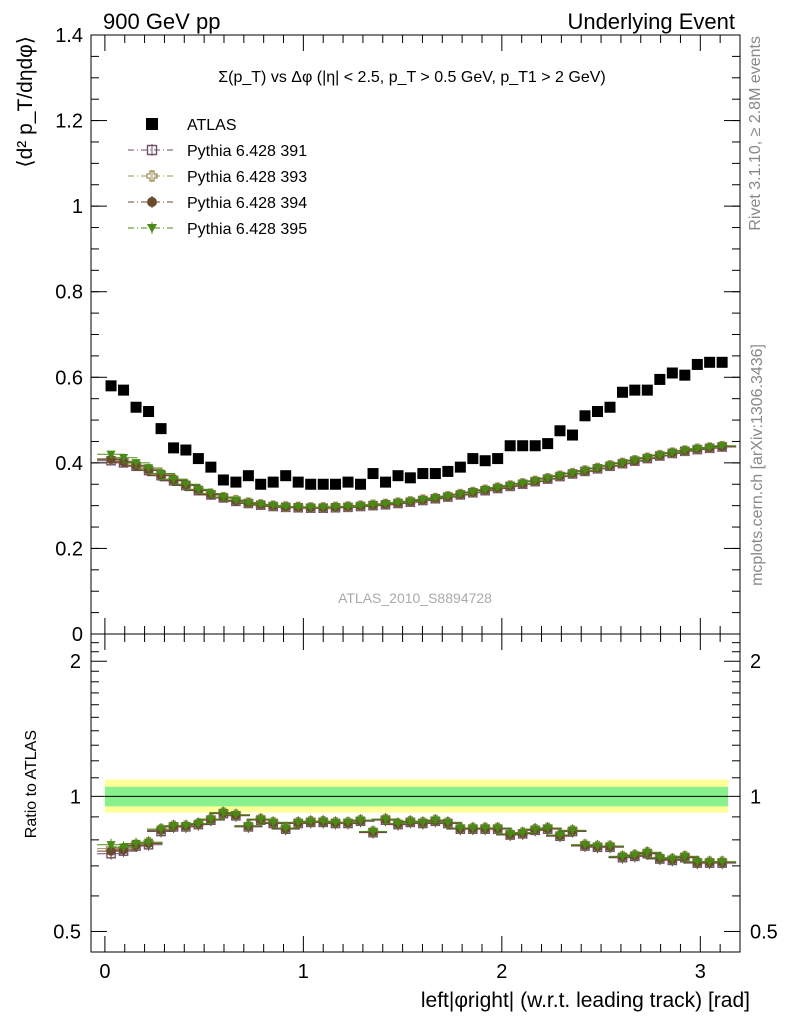  Describe the element at coordinates (247, 229) in the screenshot. I see `legend-label: Pythia 6.428 395` at that location.